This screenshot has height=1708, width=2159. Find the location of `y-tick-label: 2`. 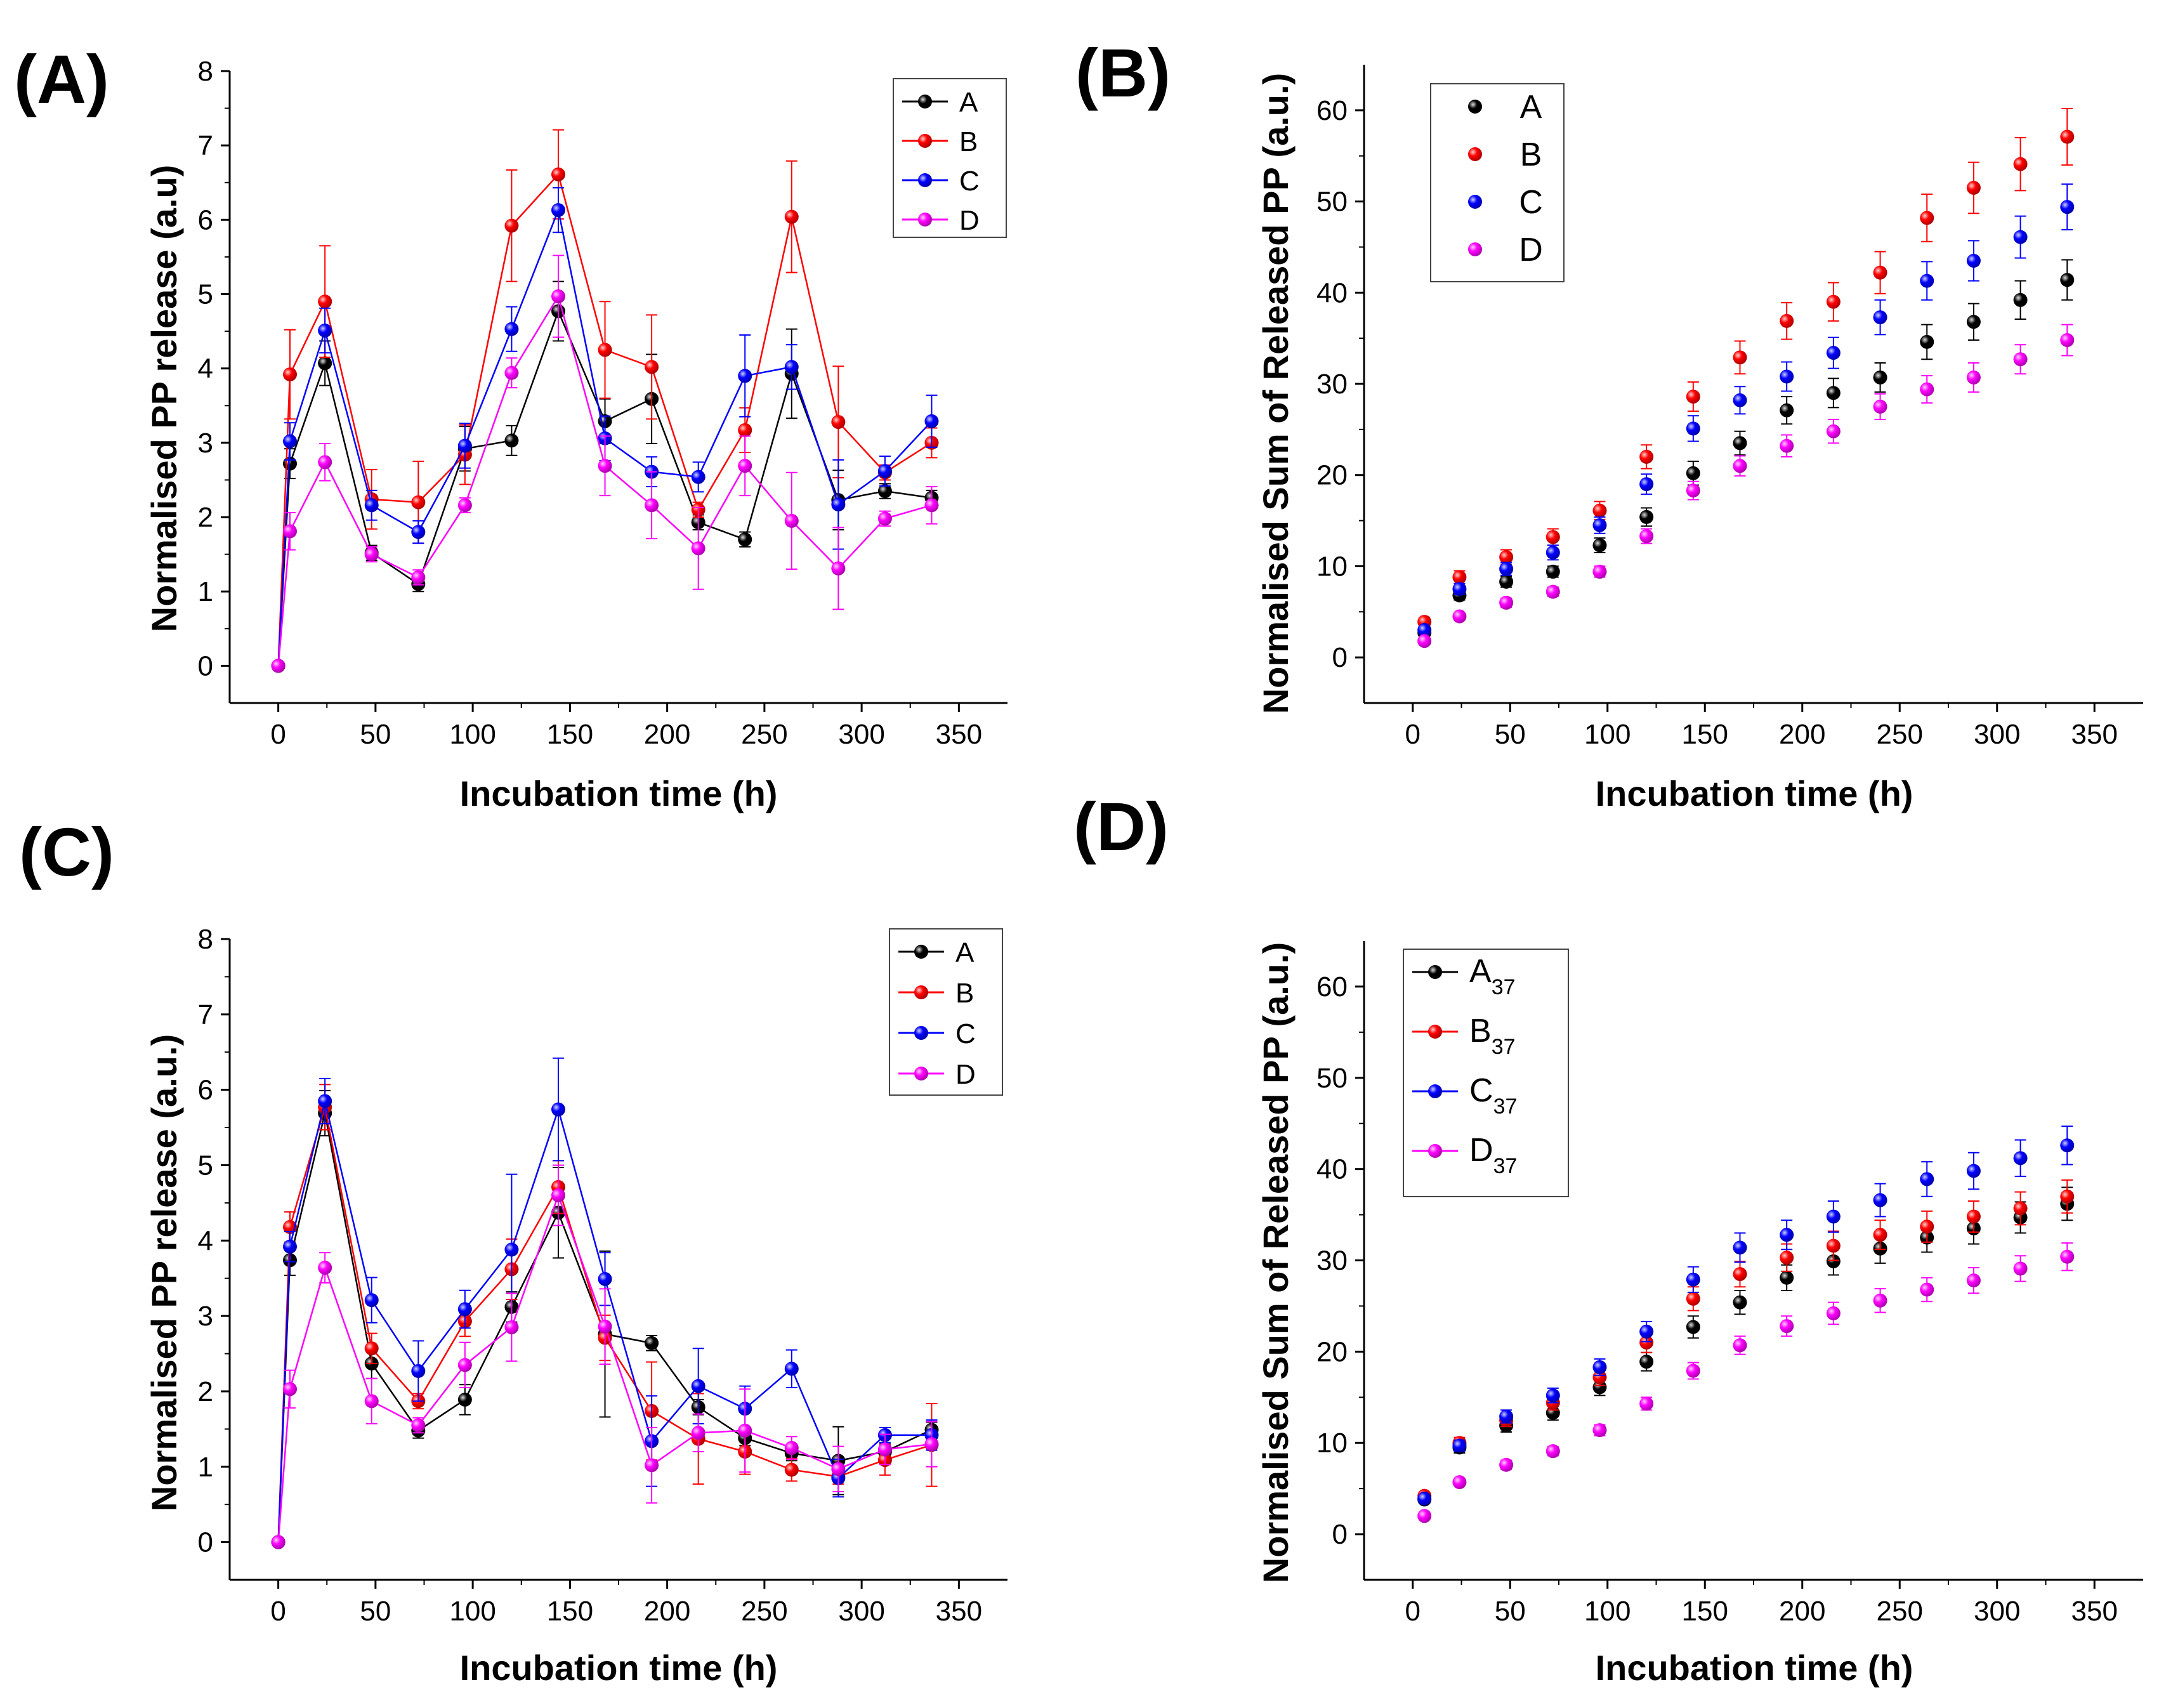

y-tick-label: 2 is located at coordinates (205, 1391).